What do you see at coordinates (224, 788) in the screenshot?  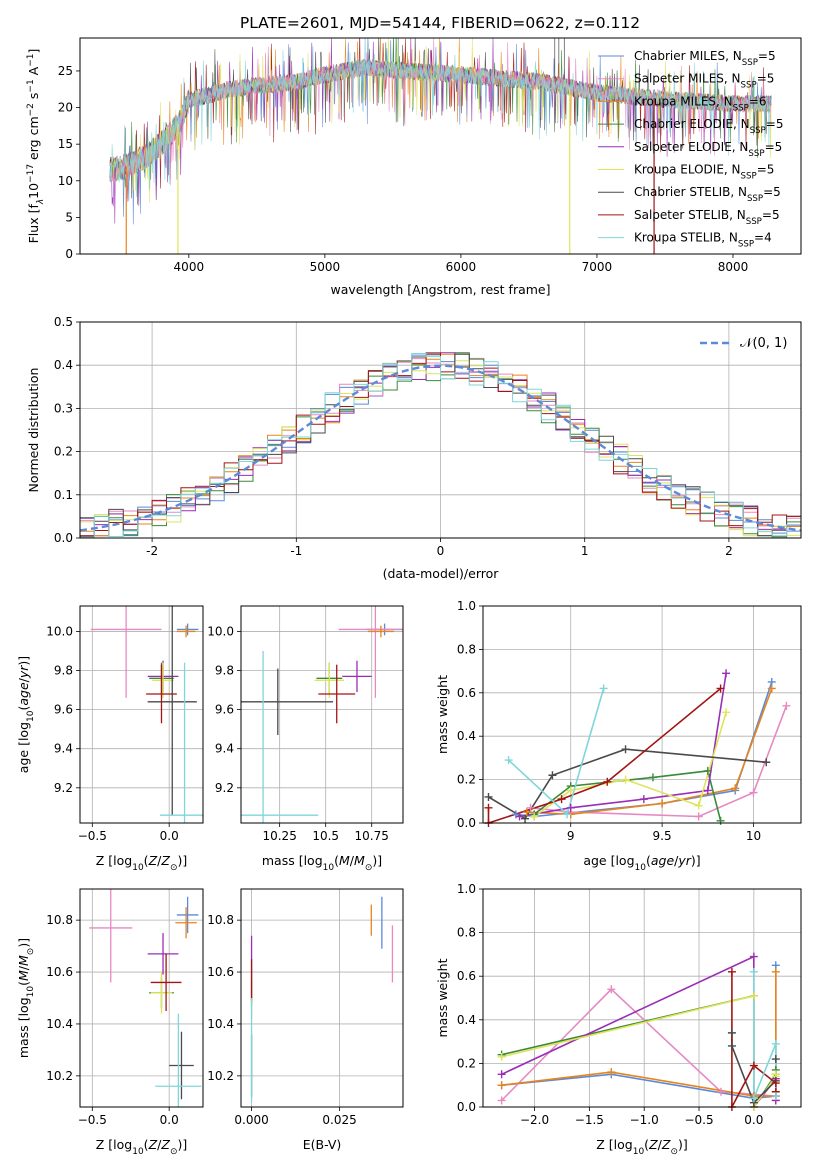 I see `y-tick-label: 9.2` at bounding box center [224, 788].